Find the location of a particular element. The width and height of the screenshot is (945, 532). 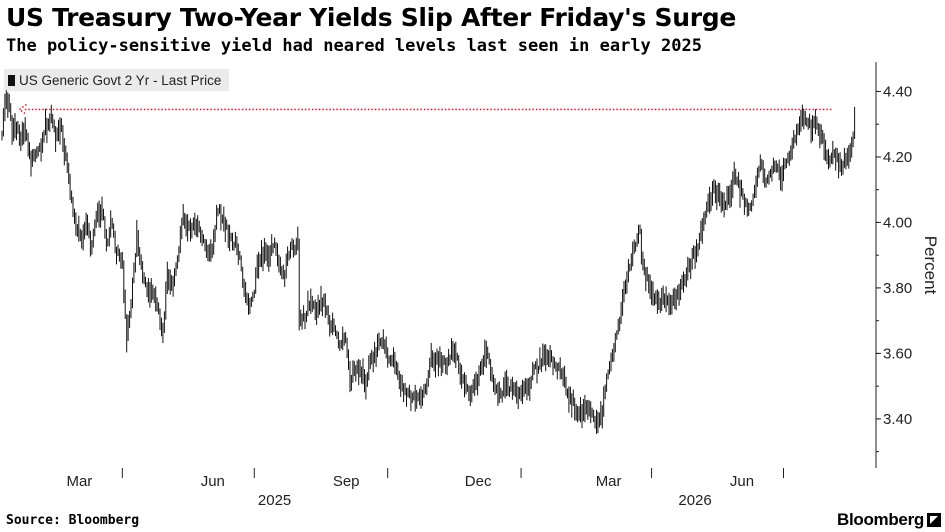

x-year-label: 2026 is located at coordinates (694, 500).